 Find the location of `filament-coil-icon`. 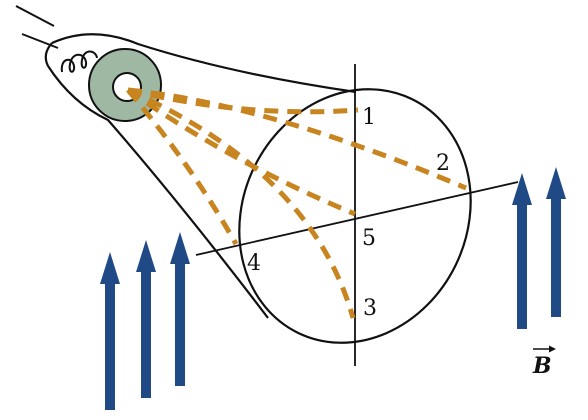

filament-coil-icon is located at coordinates (56, 39).